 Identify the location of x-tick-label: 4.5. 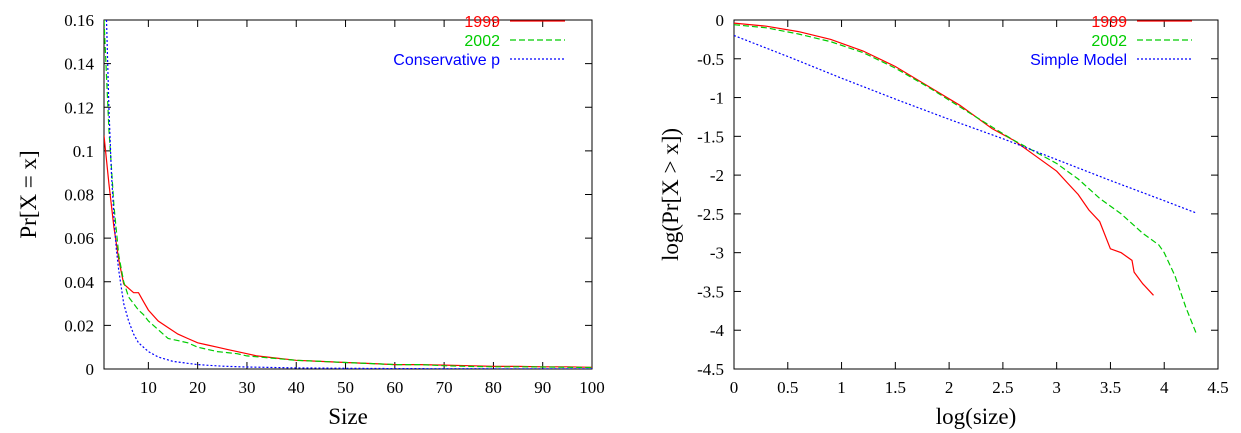
(1217, 387).